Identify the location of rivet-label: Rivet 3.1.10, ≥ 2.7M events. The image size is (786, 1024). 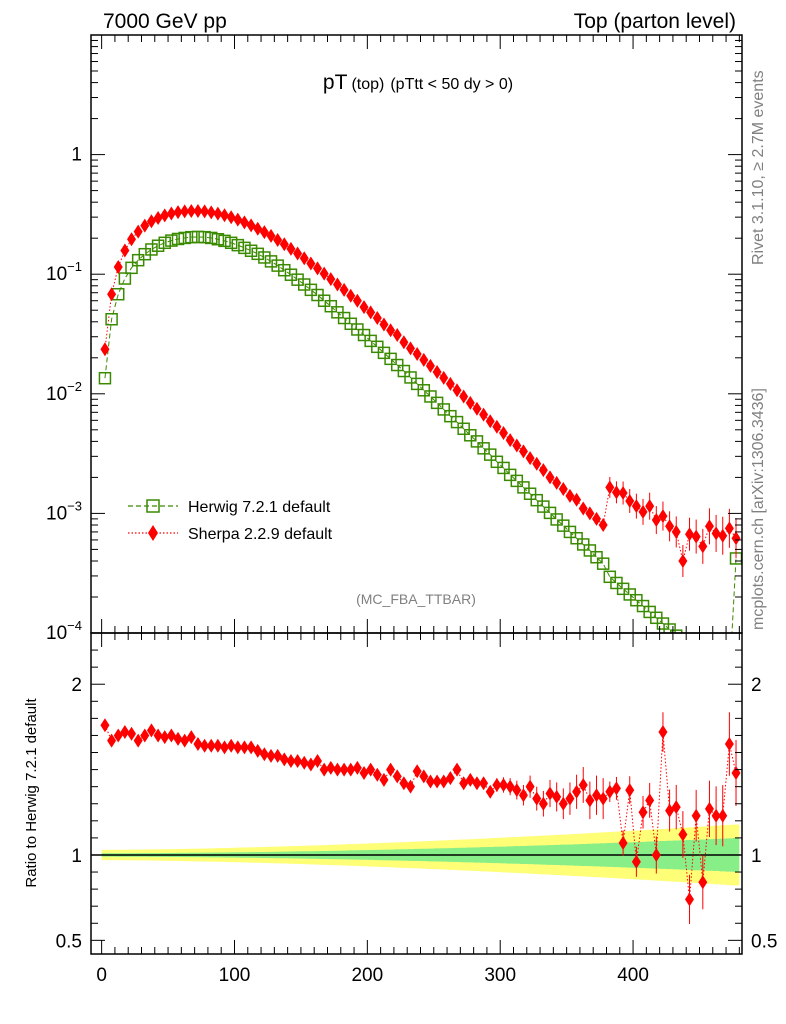
(758, 167).